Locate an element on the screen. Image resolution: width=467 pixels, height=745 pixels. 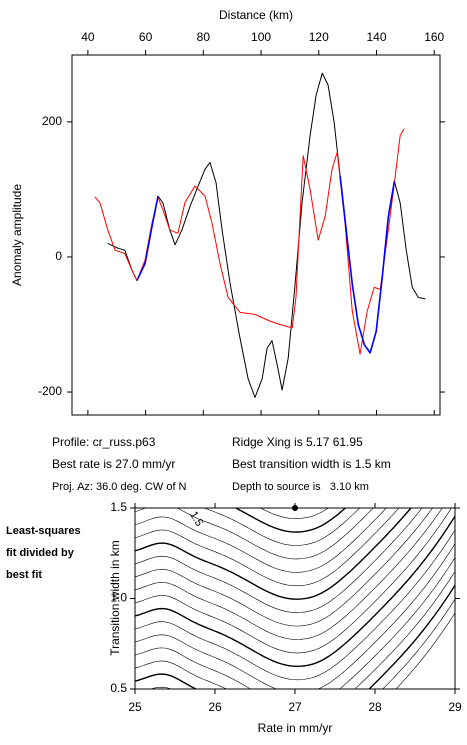
x-tick-label: 80 is located at coordinates (204, 37).